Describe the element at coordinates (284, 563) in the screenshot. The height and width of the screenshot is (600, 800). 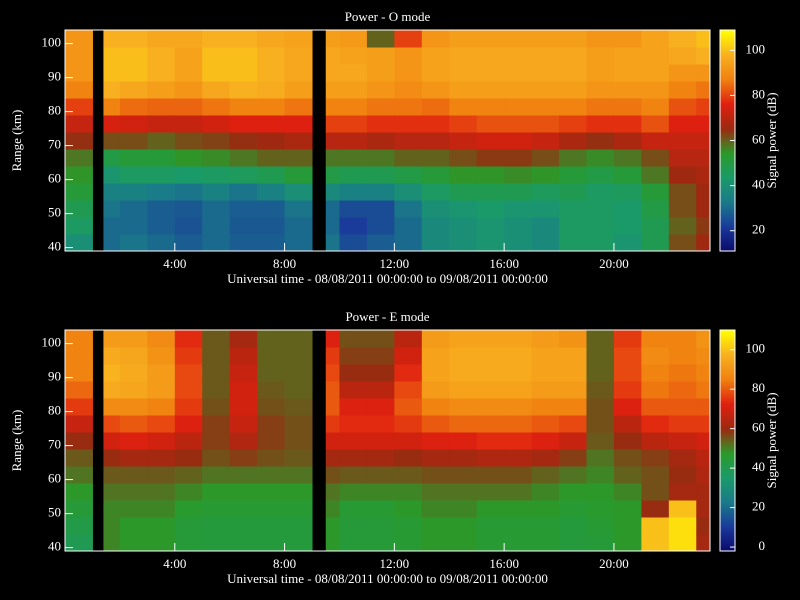
I see `x-tick-label: 8:00` at that location.